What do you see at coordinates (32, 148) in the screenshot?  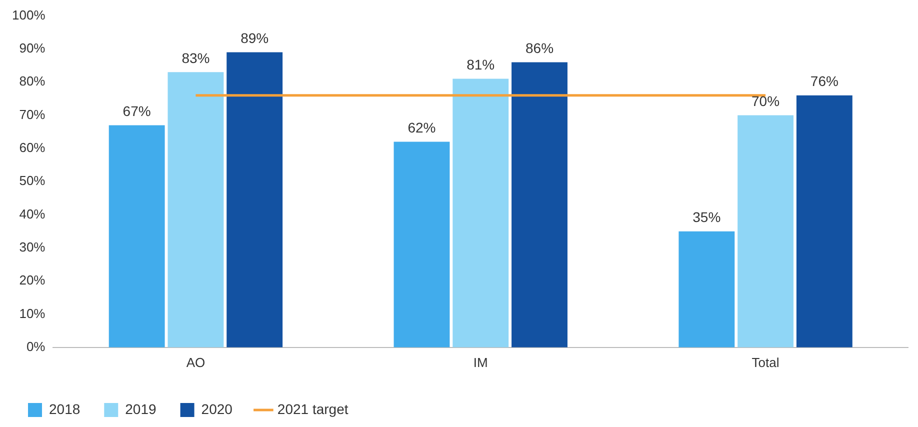 I see `y-tick-label: 60%` at bounding box center [32, 148].